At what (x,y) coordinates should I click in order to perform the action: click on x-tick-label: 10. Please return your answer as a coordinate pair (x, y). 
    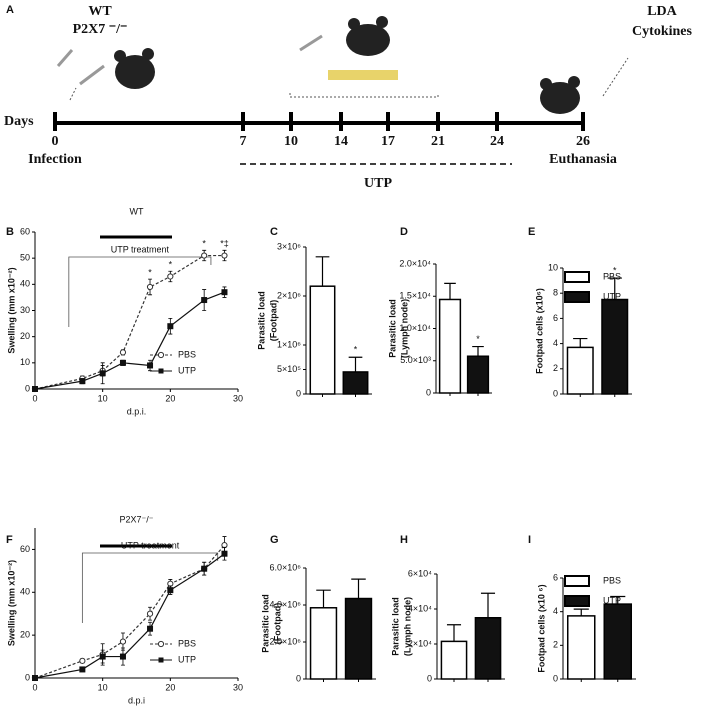
    Looking at the image, I should click on (103, 687).